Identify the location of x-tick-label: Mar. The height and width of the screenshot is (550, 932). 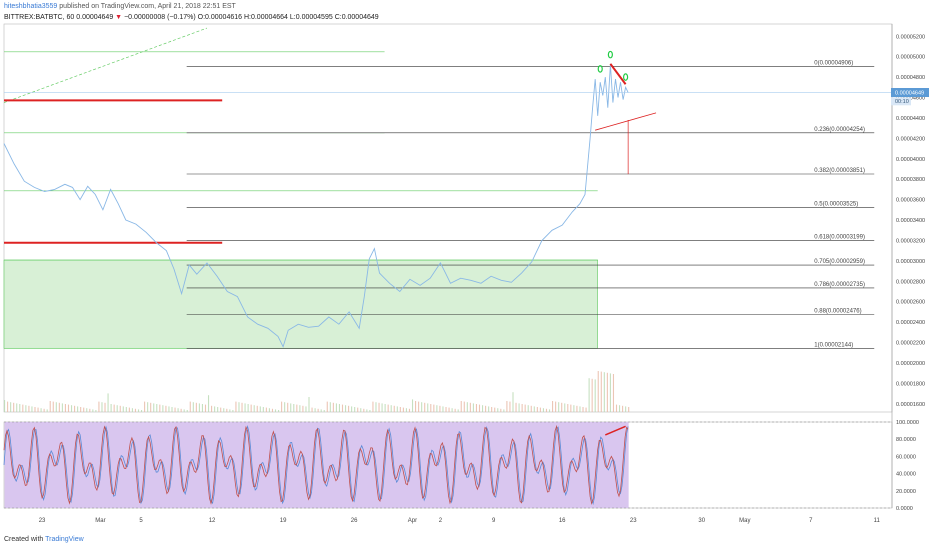
(100, 521).